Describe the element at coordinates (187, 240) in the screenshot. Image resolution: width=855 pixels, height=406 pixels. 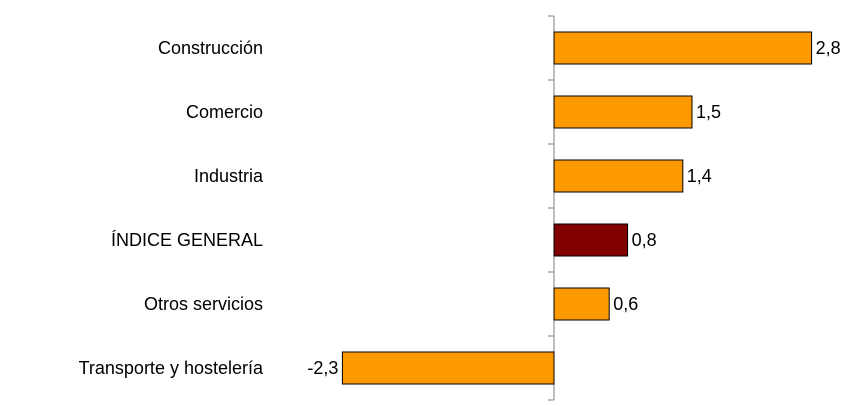
I see `category-label: ÍNDICE GENERAL` at that location.